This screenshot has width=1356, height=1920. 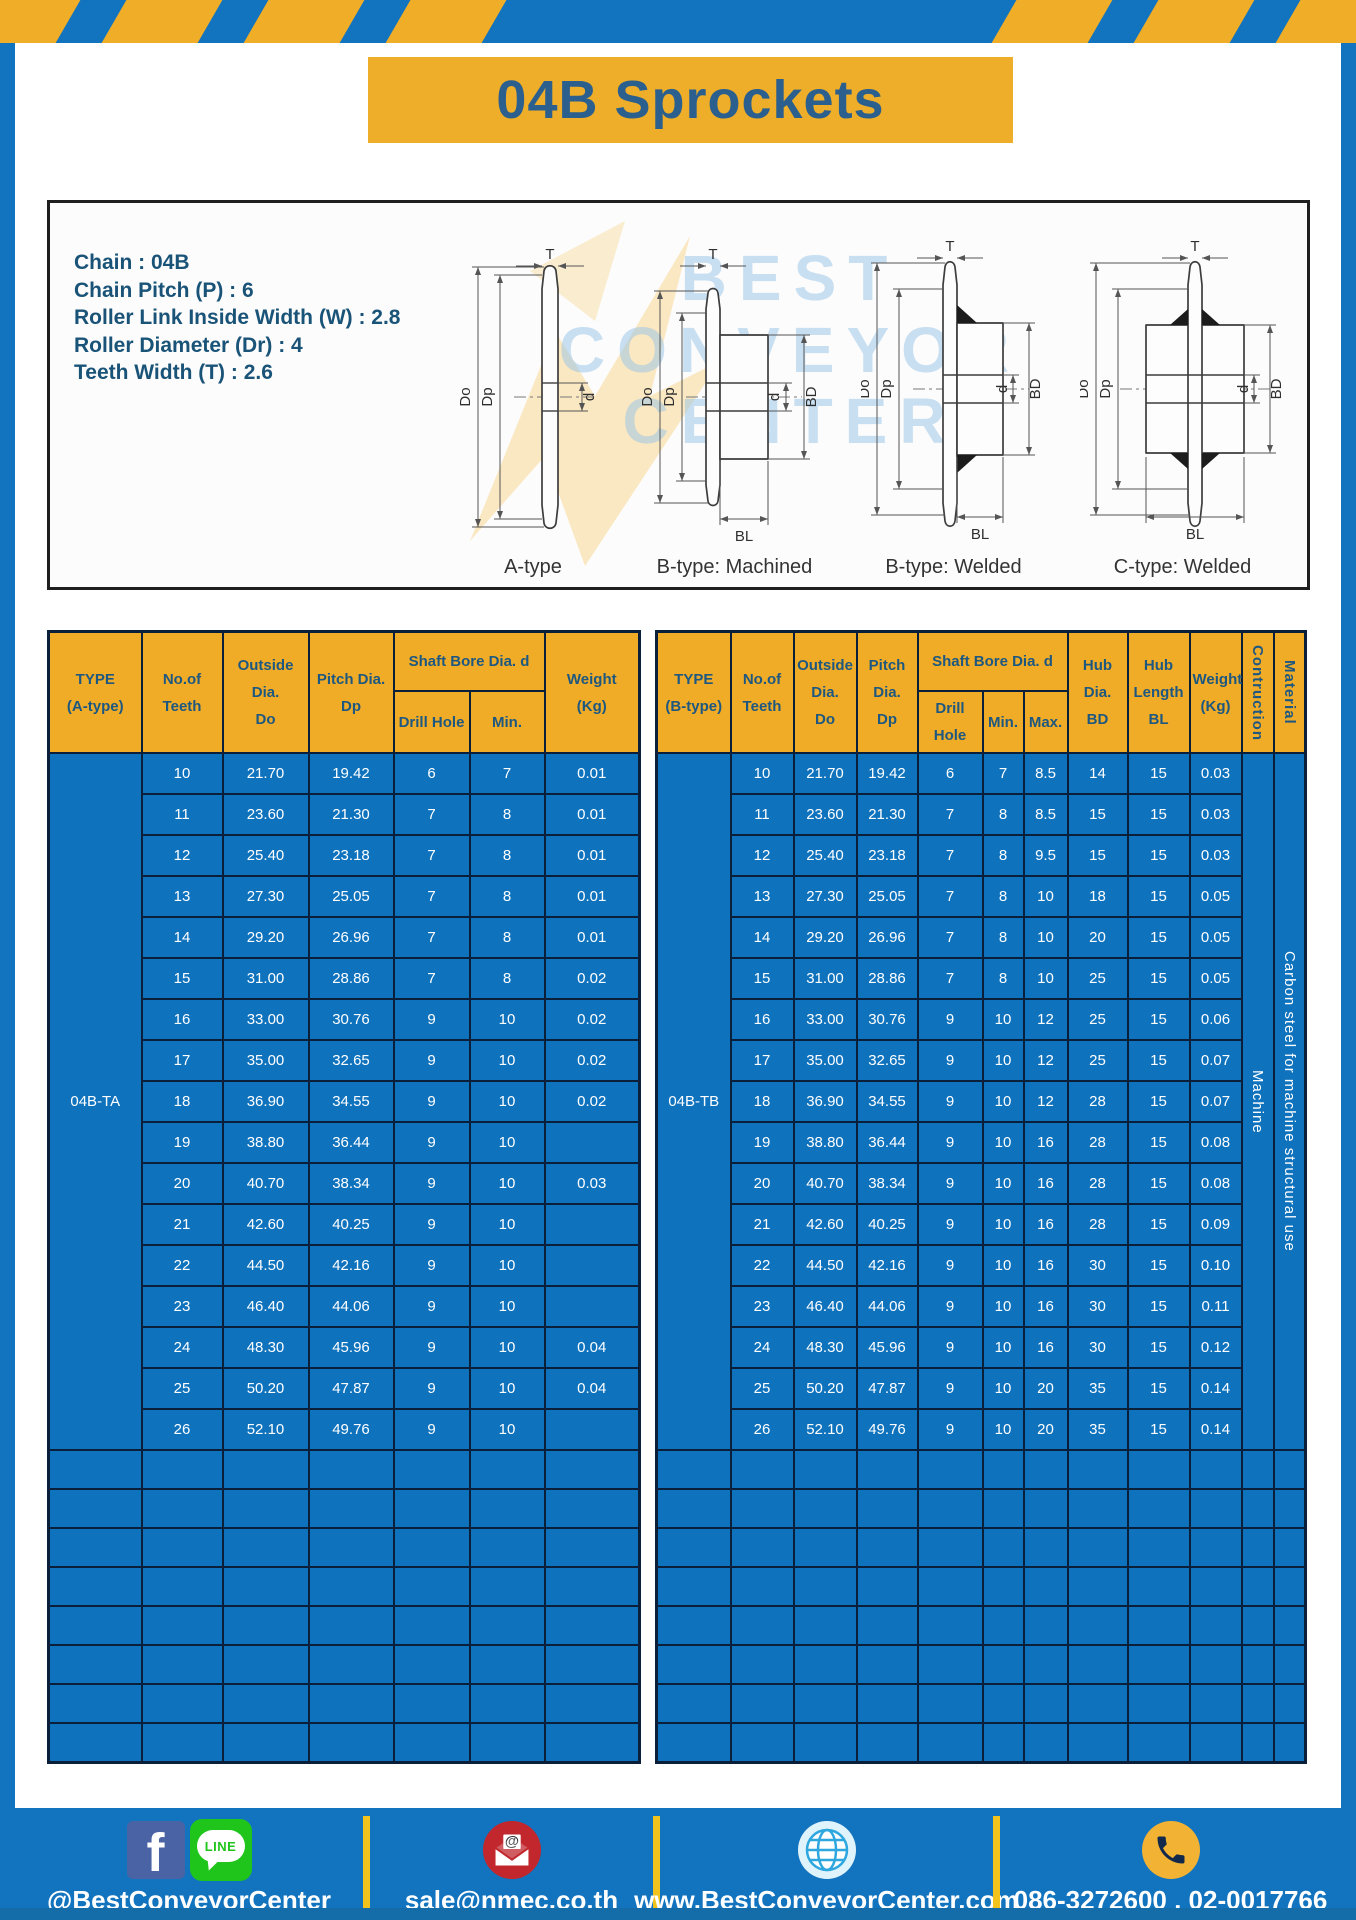 I want to click on cell: 38.34, so click(x=351, y=1183).